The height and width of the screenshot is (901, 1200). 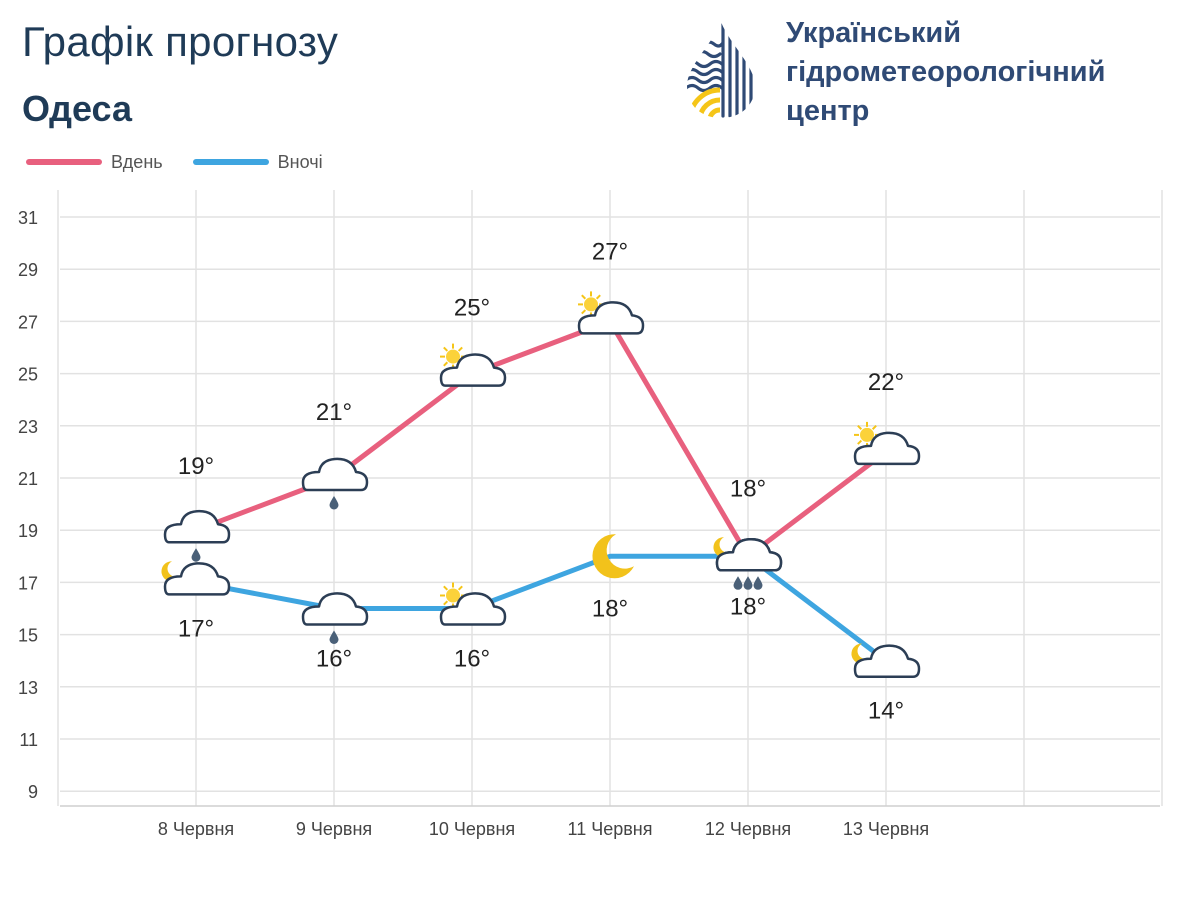 What do you see at coordinates (28, 636) in the screenshot?
I see `y-tick-label: 15` at bounding box center [28, 636].